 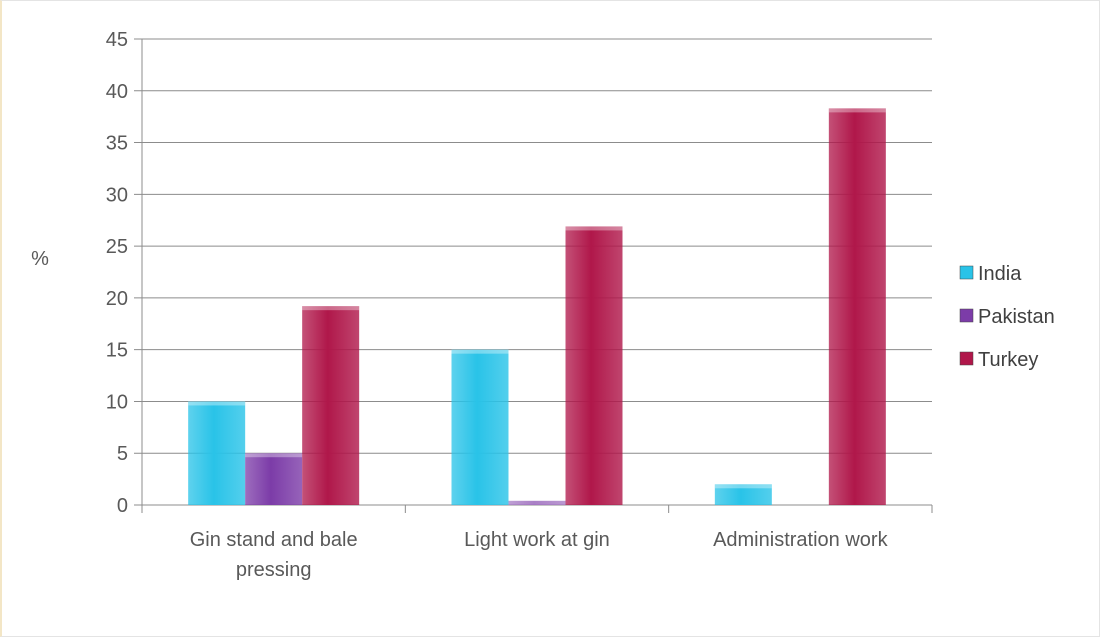 I want to click on y-tick-label: 25, so click(x=117, y=247).